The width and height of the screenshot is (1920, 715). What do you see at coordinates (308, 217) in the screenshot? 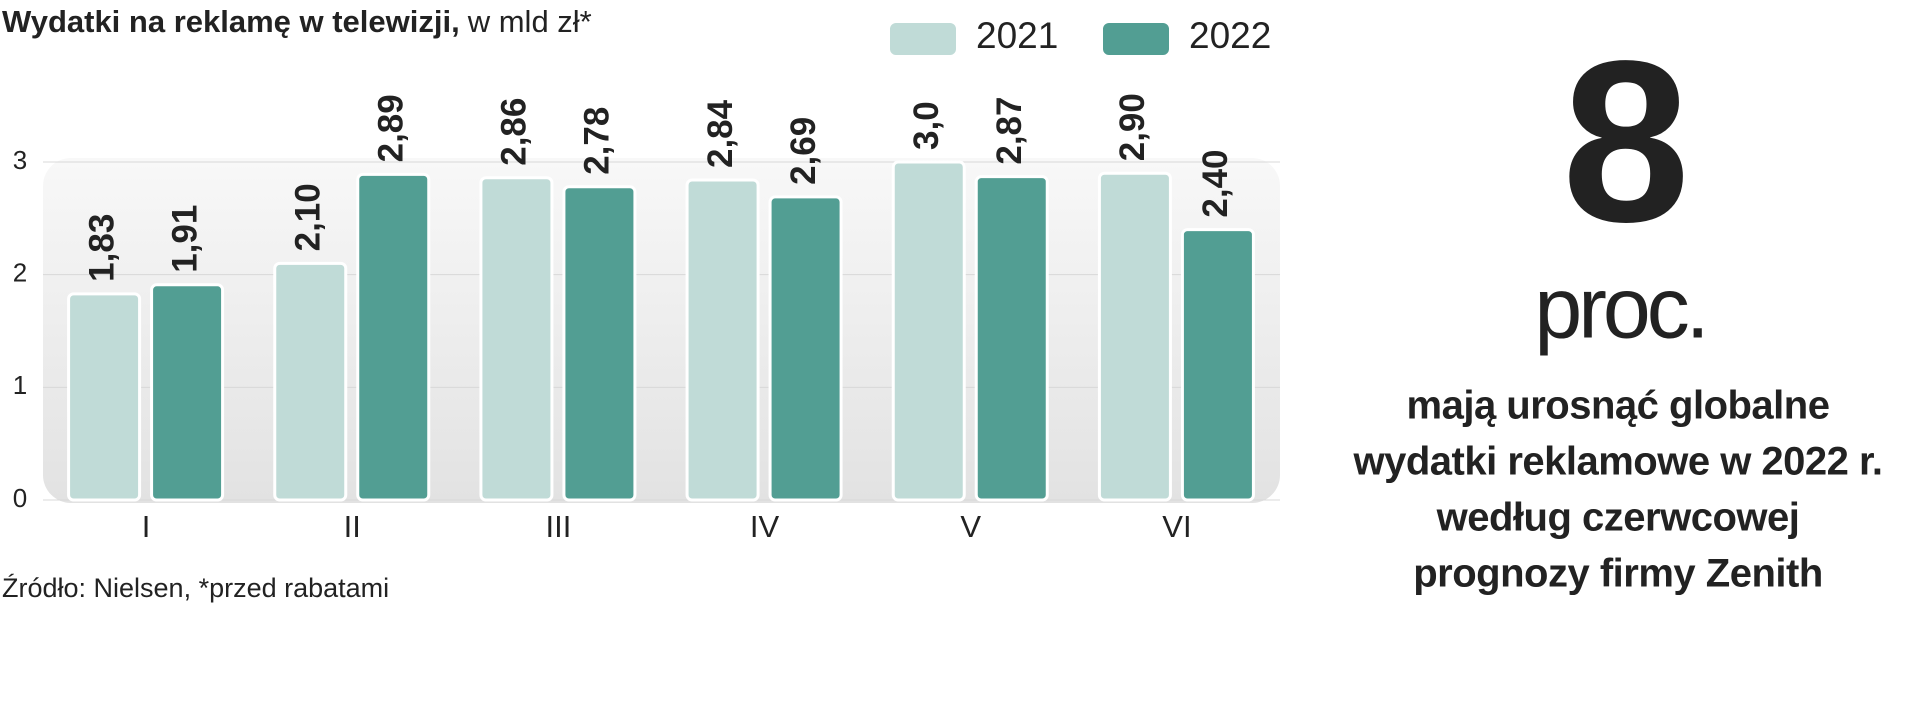
I see `value-label: 2,10` at bounding box center [308, 217].